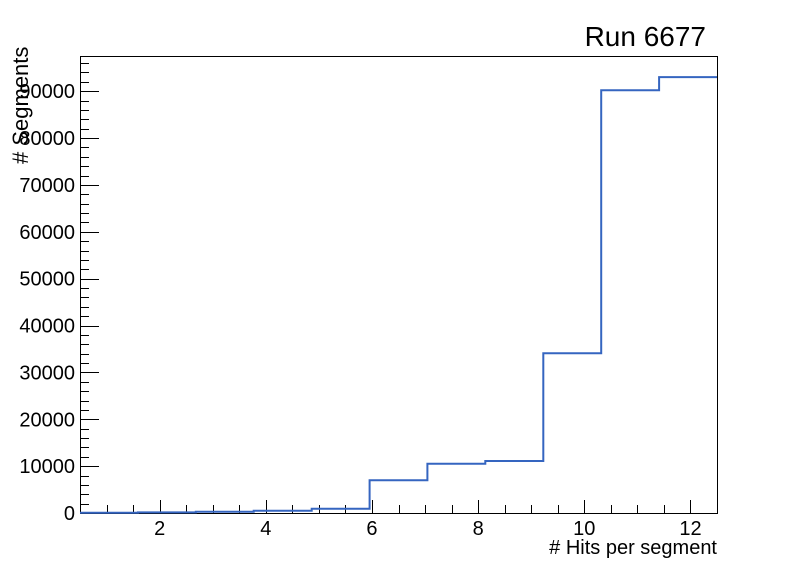  I want to click on y-tick-label: 0, so click(69, 514).